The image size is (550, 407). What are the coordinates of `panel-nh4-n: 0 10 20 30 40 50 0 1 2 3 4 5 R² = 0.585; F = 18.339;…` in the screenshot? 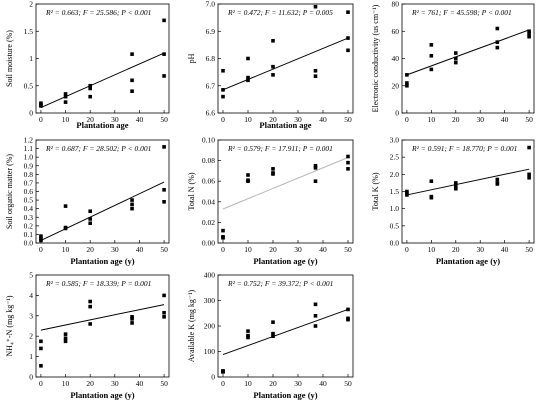 It's located at (87, 335).